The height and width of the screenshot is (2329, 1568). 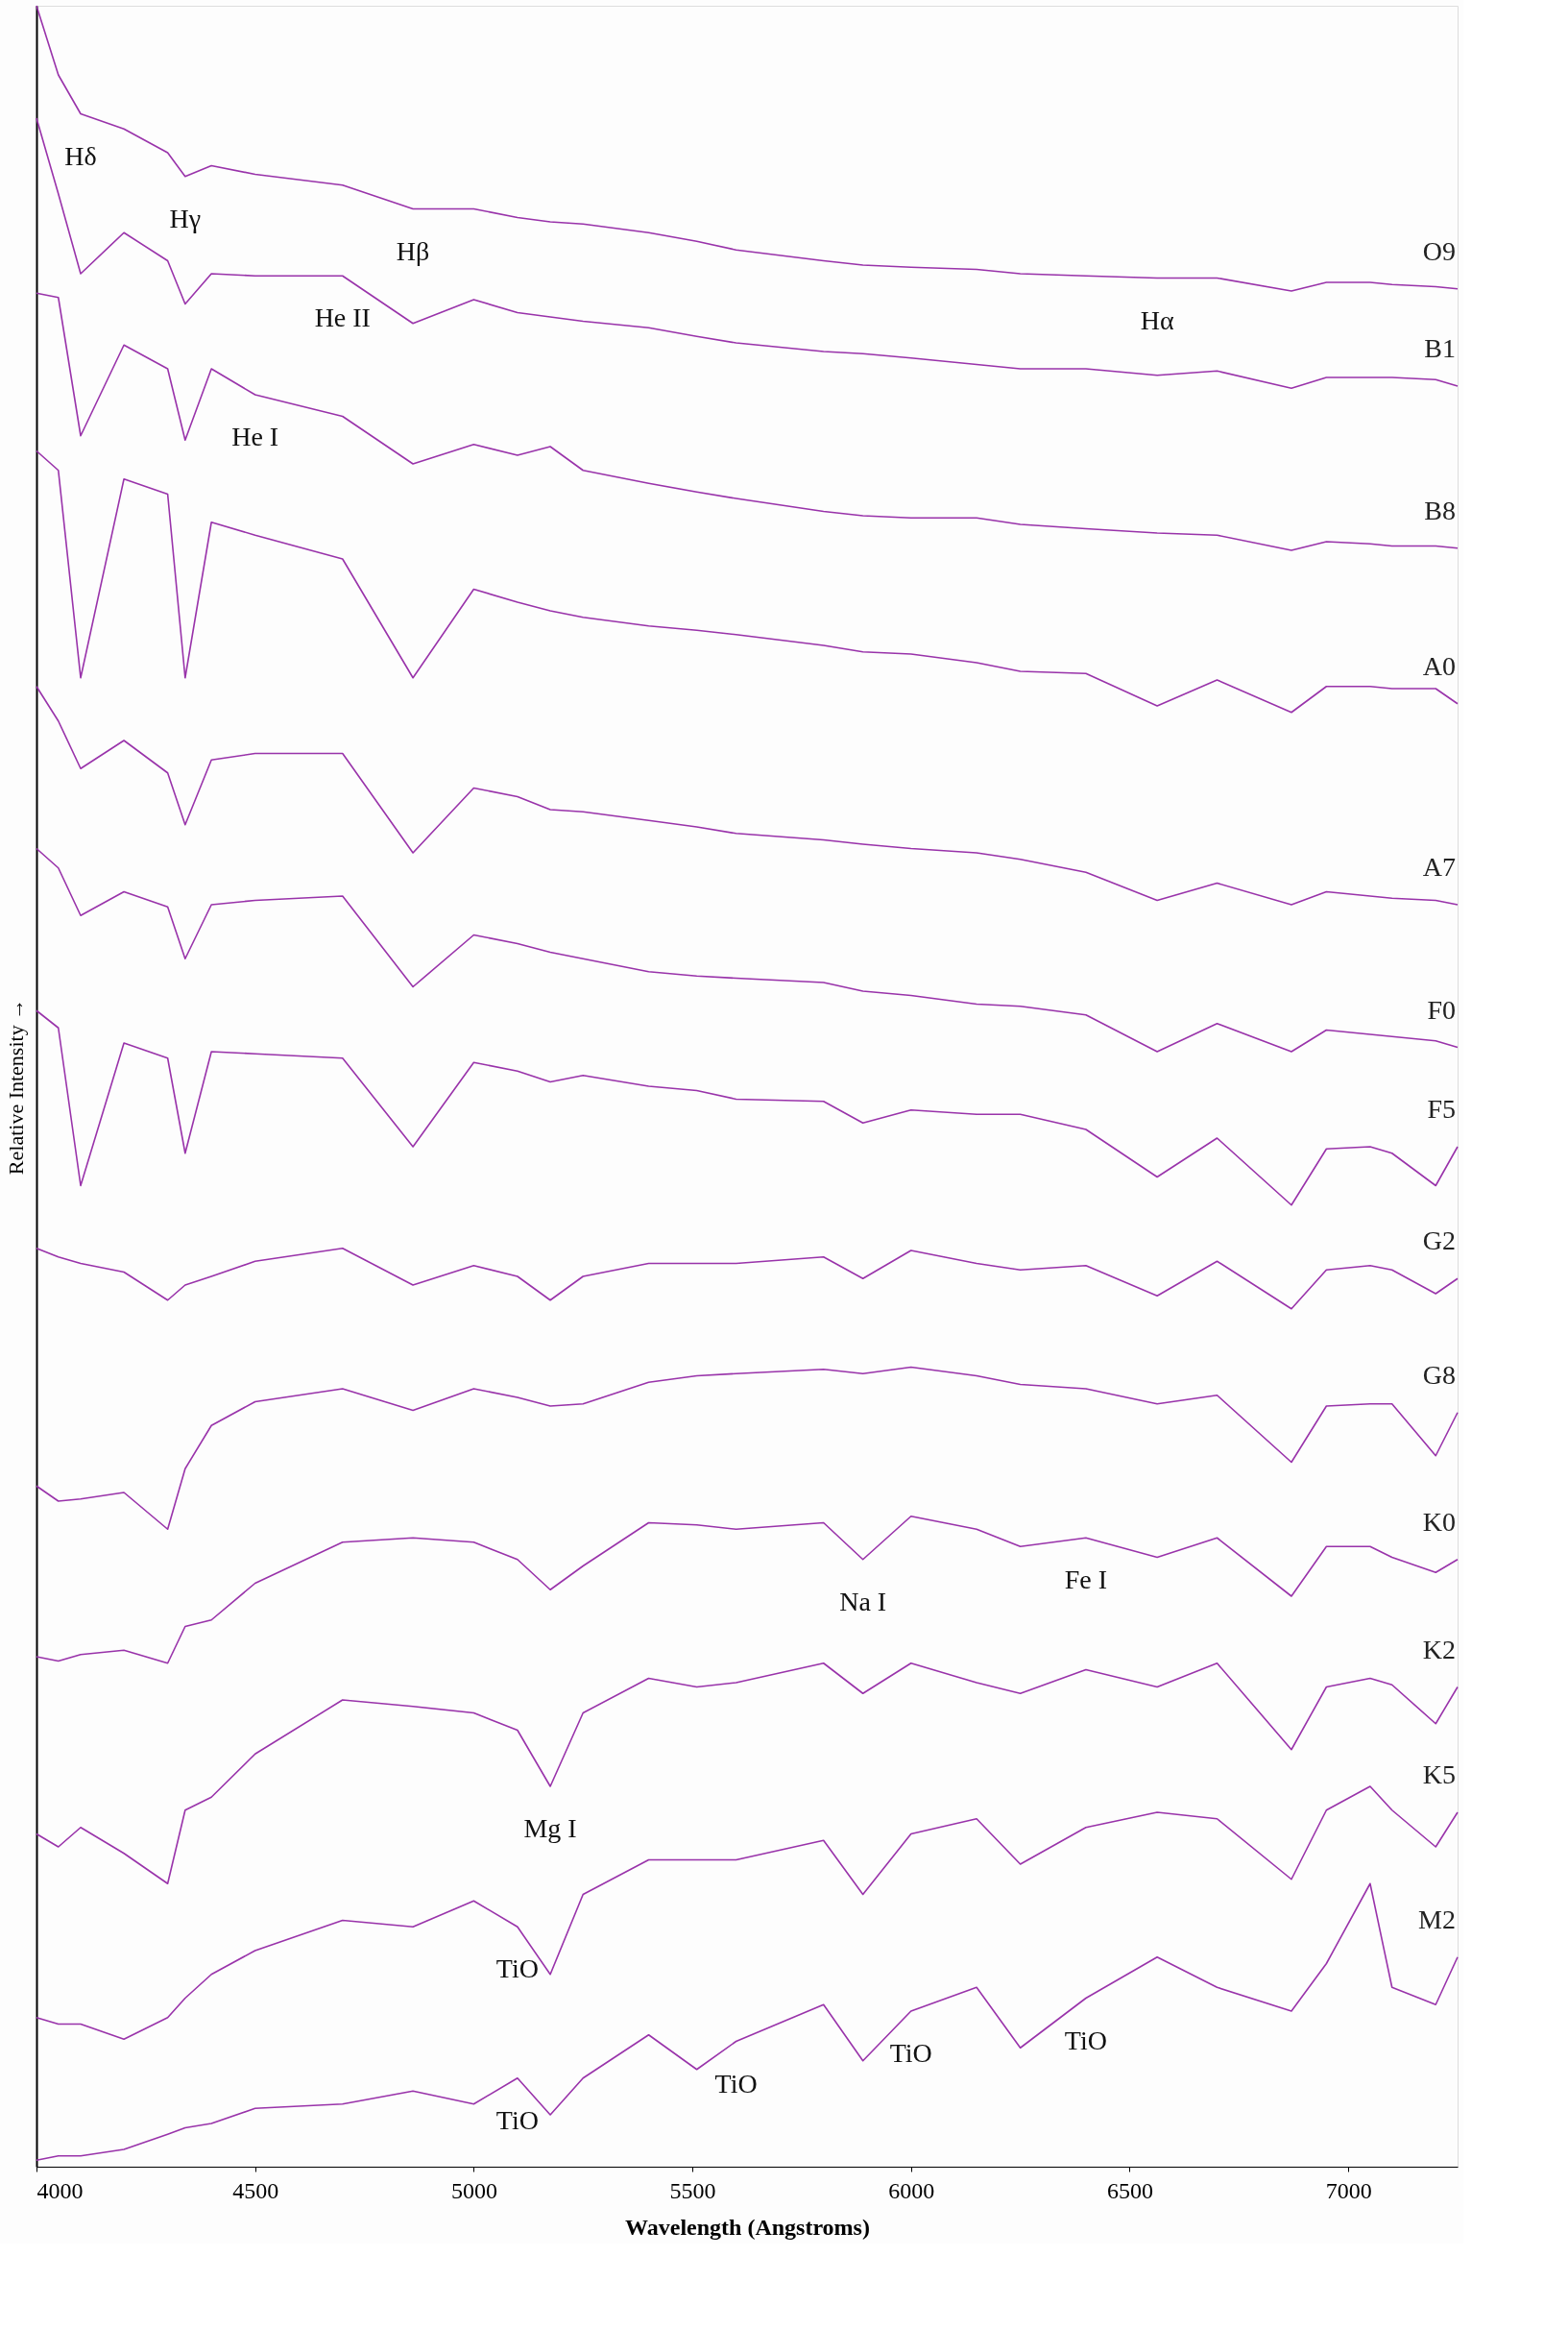 What do you see at coordinates (911, 2190) in the screenshot?
I see `x-tick-label: 6000` at bounding box center [911, 2190].